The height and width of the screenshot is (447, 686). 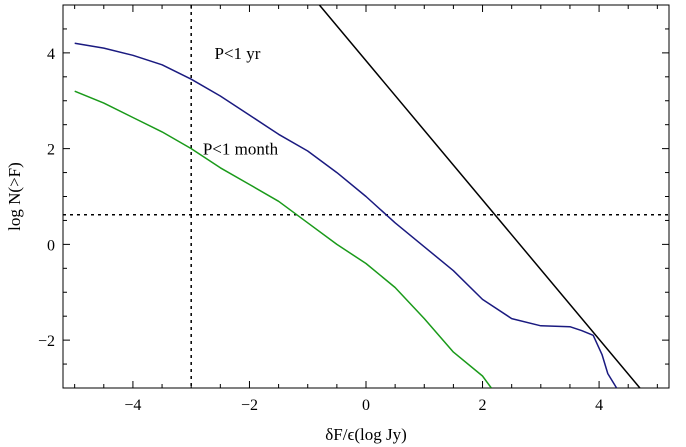 What do you see at coordinates (483, 405) in the screenshot?
I see `x-tick-label: 2` at bounding box center [483, 405].